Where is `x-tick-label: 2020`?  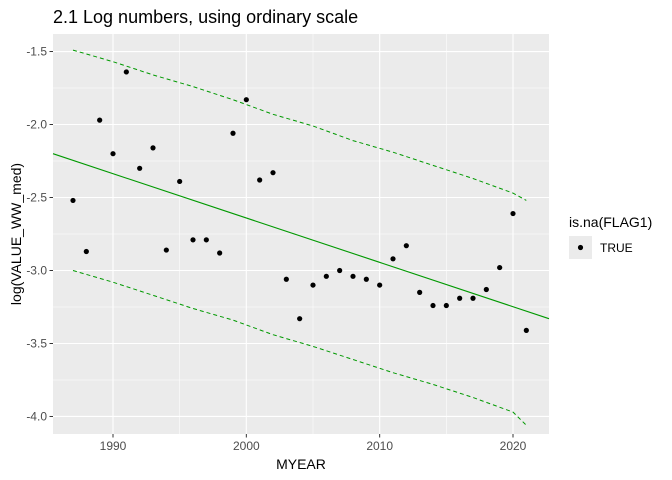 x-tick-label: 2020 is located at coordinates (513, 446).